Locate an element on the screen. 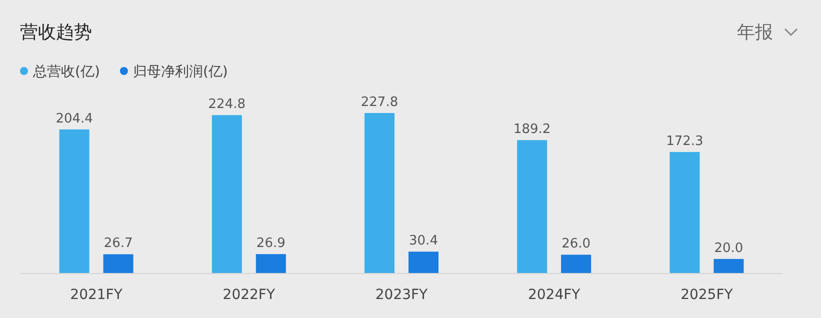 Image resolution: width=821 pixels, height=318 pixels. chart-title: 营收趋势 is located at coordinates (56, 32).